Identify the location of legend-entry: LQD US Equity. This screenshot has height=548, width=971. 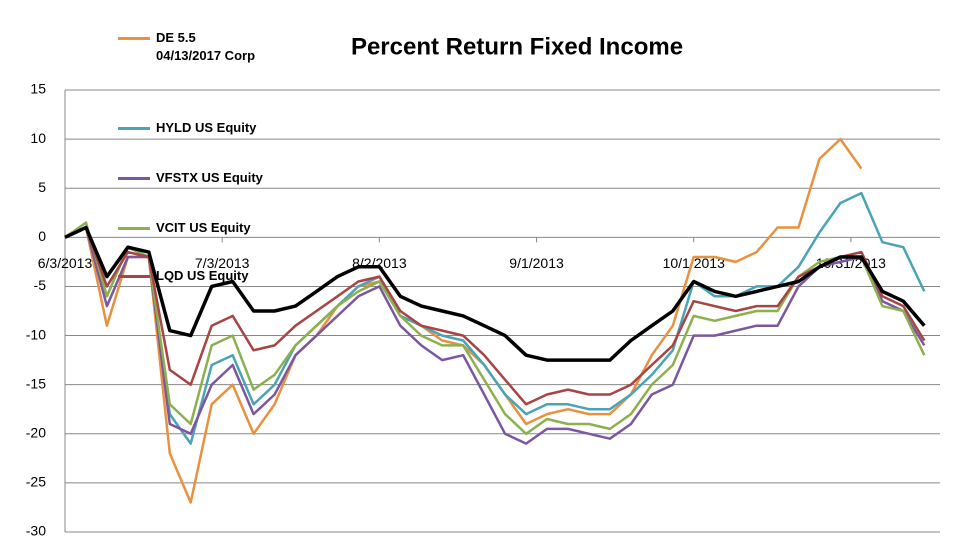
(183, 276).